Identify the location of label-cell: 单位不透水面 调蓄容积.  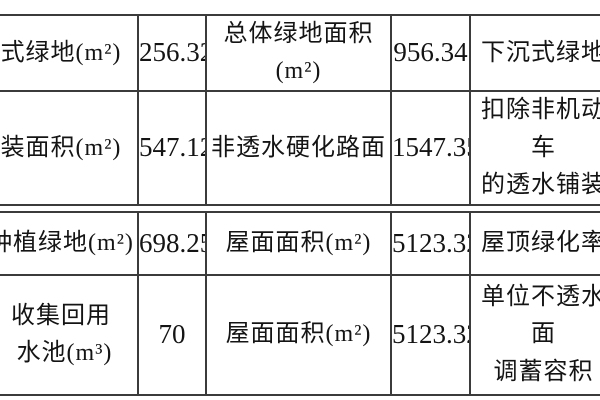
(534, 334).